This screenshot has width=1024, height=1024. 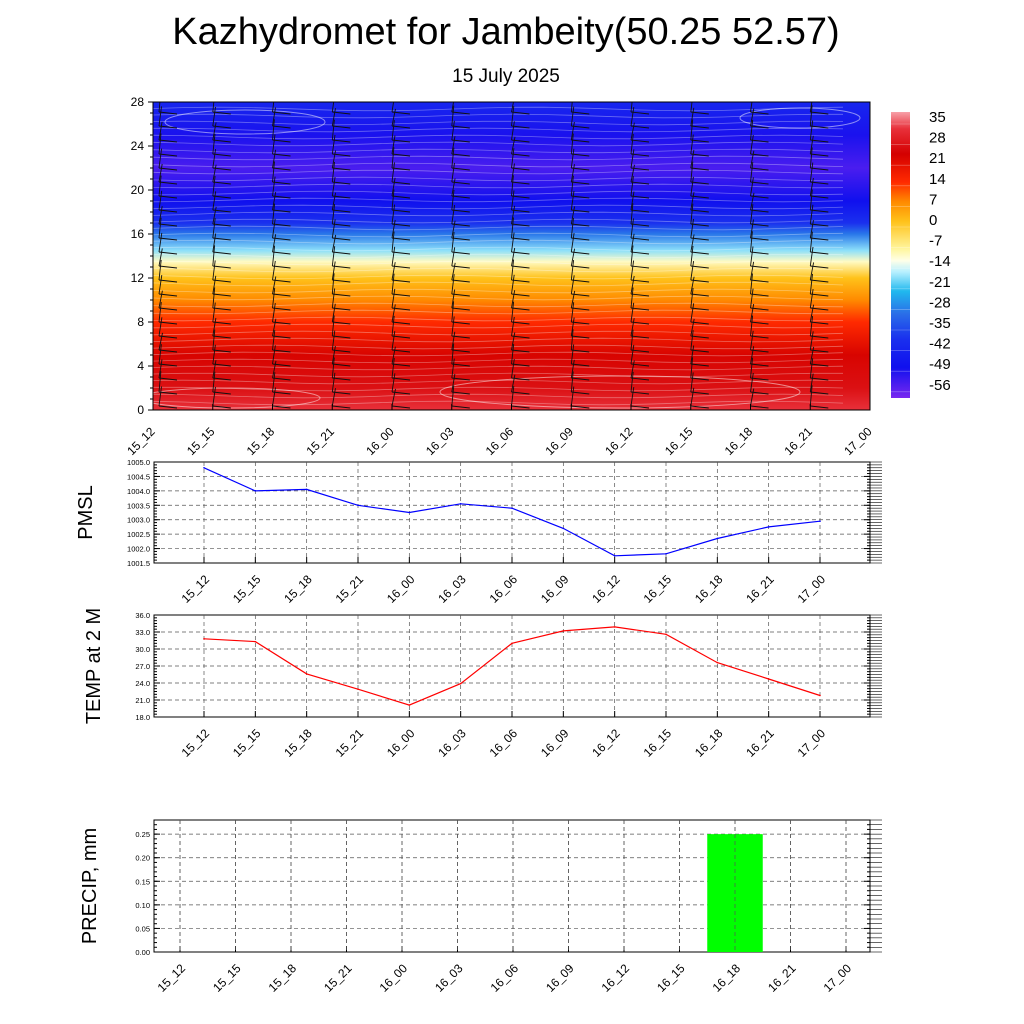 What do you see at coordinates (201, 441) in the screenshot?
I see `x-tick-label: 15_15` at bounding box center [201, 441].